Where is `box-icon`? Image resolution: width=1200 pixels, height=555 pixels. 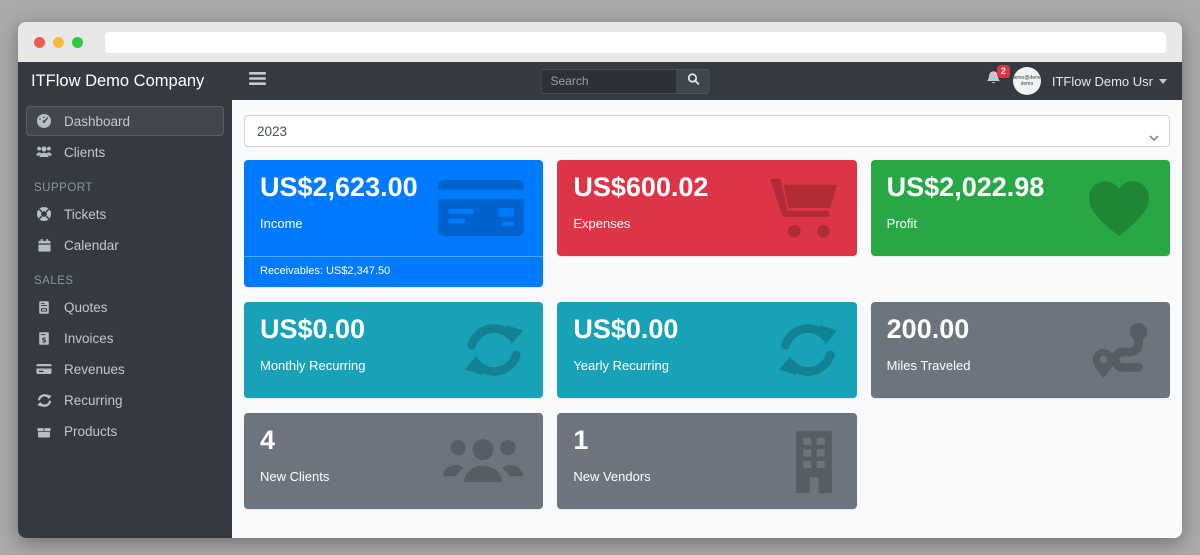 box-icon is located at coordinates (44, 431).